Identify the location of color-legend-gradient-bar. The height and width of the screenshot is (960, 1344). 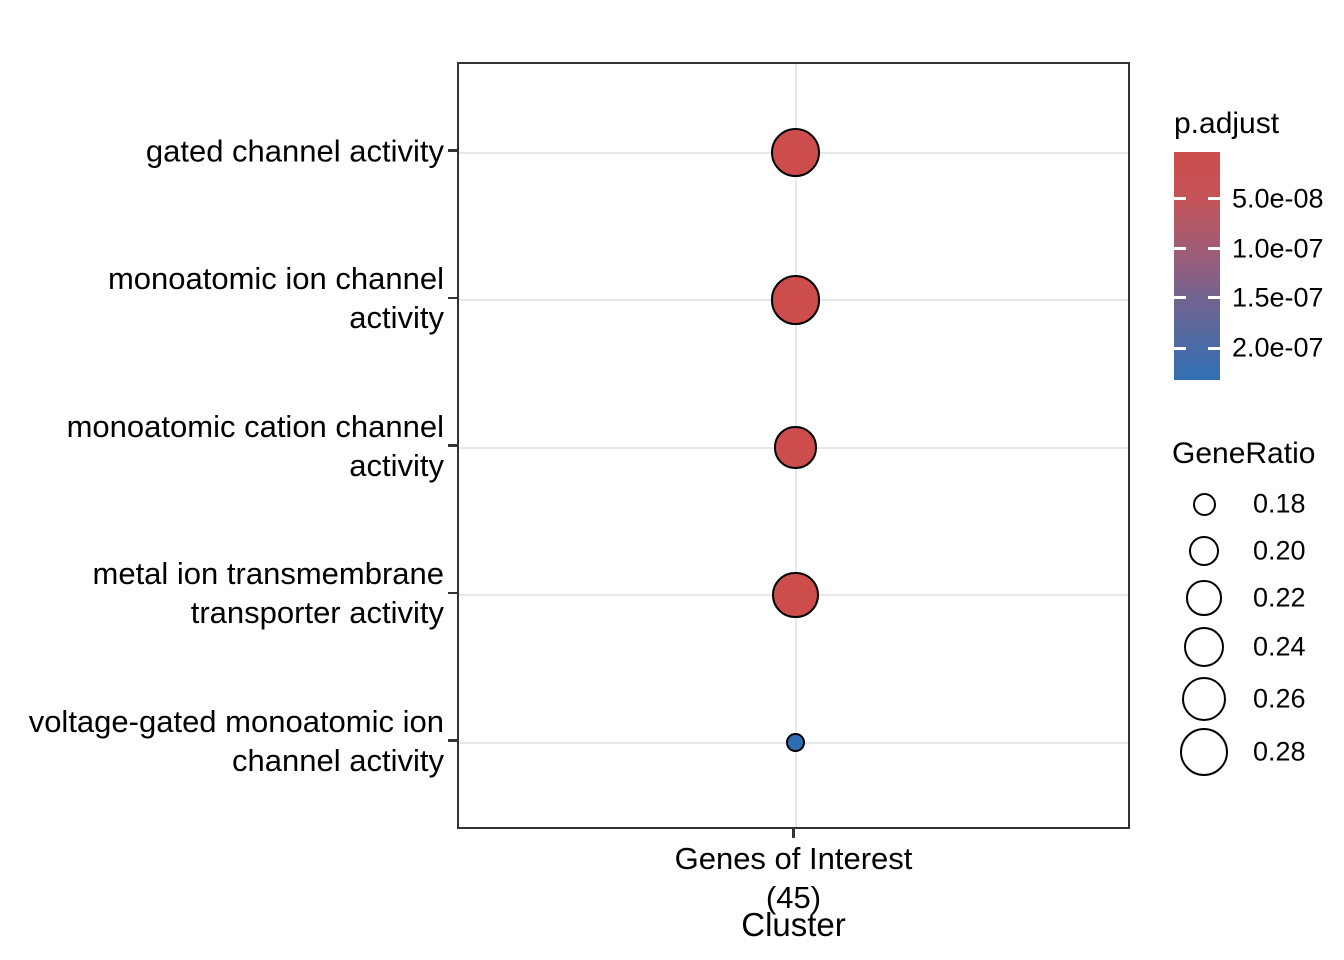
(1197, 266).